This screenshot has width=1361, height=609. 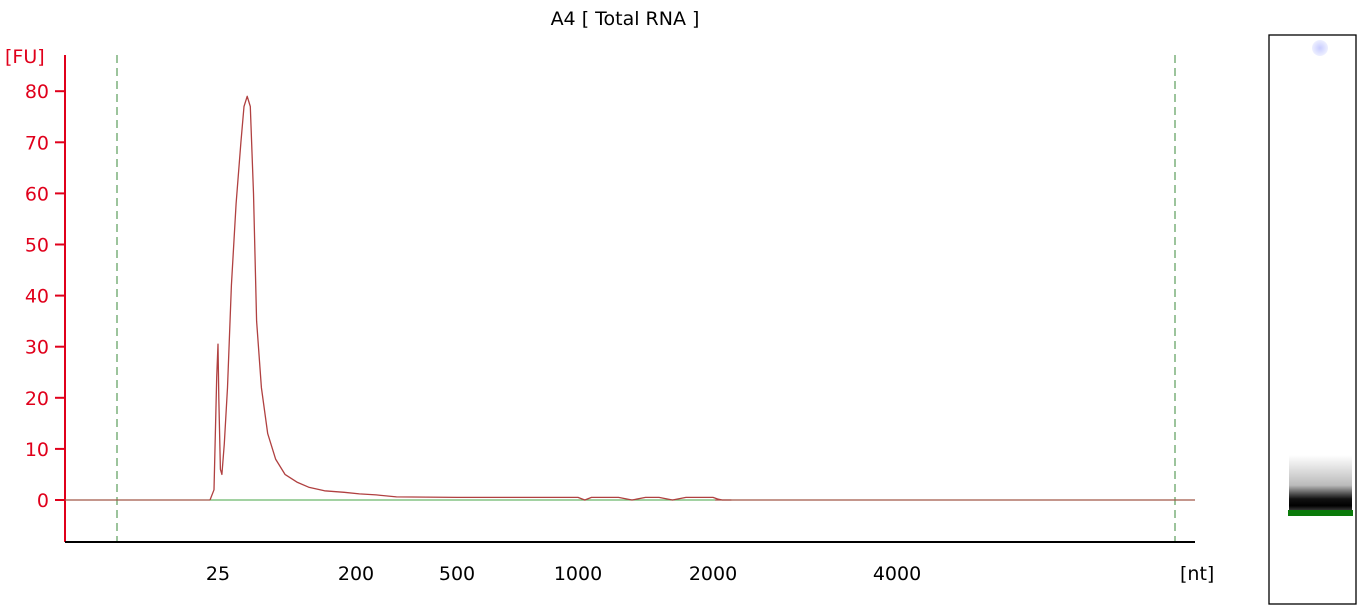 I want to click on x-tick-label: 25, so click(x=218, y=574).